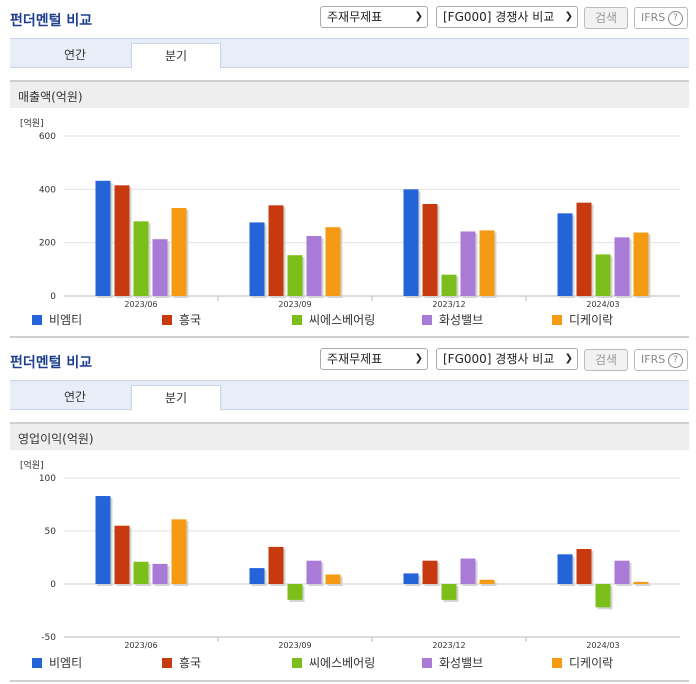 This screenshot has height=684, width=696. I want to click on chart-header: 매출액(억원), so click(349, 94).